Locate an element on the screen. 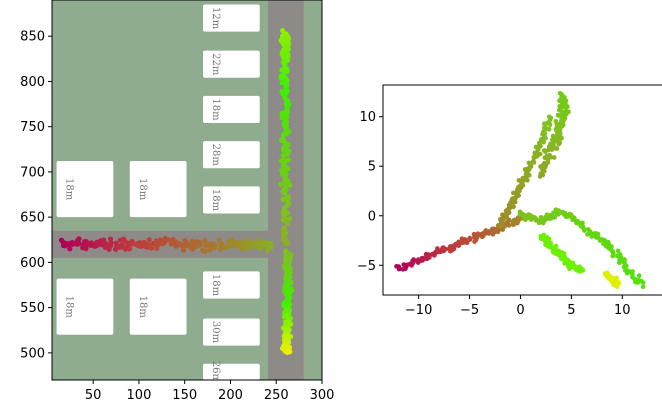  map-x-tick-label: 50 is located at coordinates (93, 395).